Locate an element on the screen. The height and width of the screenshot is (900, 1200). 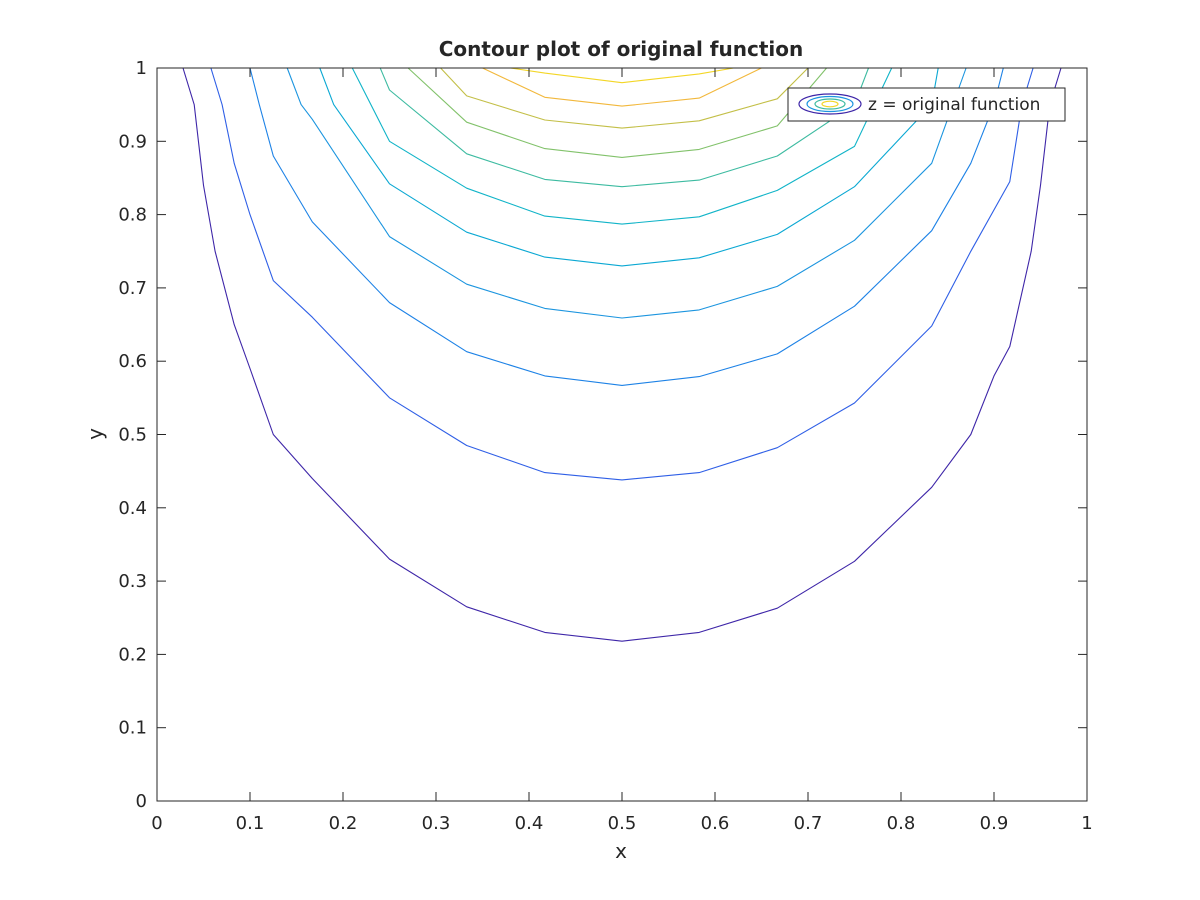
legend-contour-swatch-icon is located at coordinates (830, 104).